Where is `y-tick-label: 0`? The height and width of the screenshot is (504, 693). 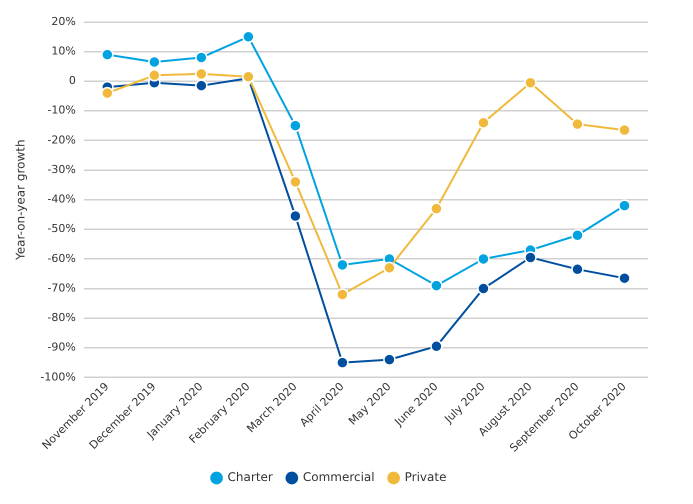 y-tick-label: 0 is located at coordinates (72, 81).